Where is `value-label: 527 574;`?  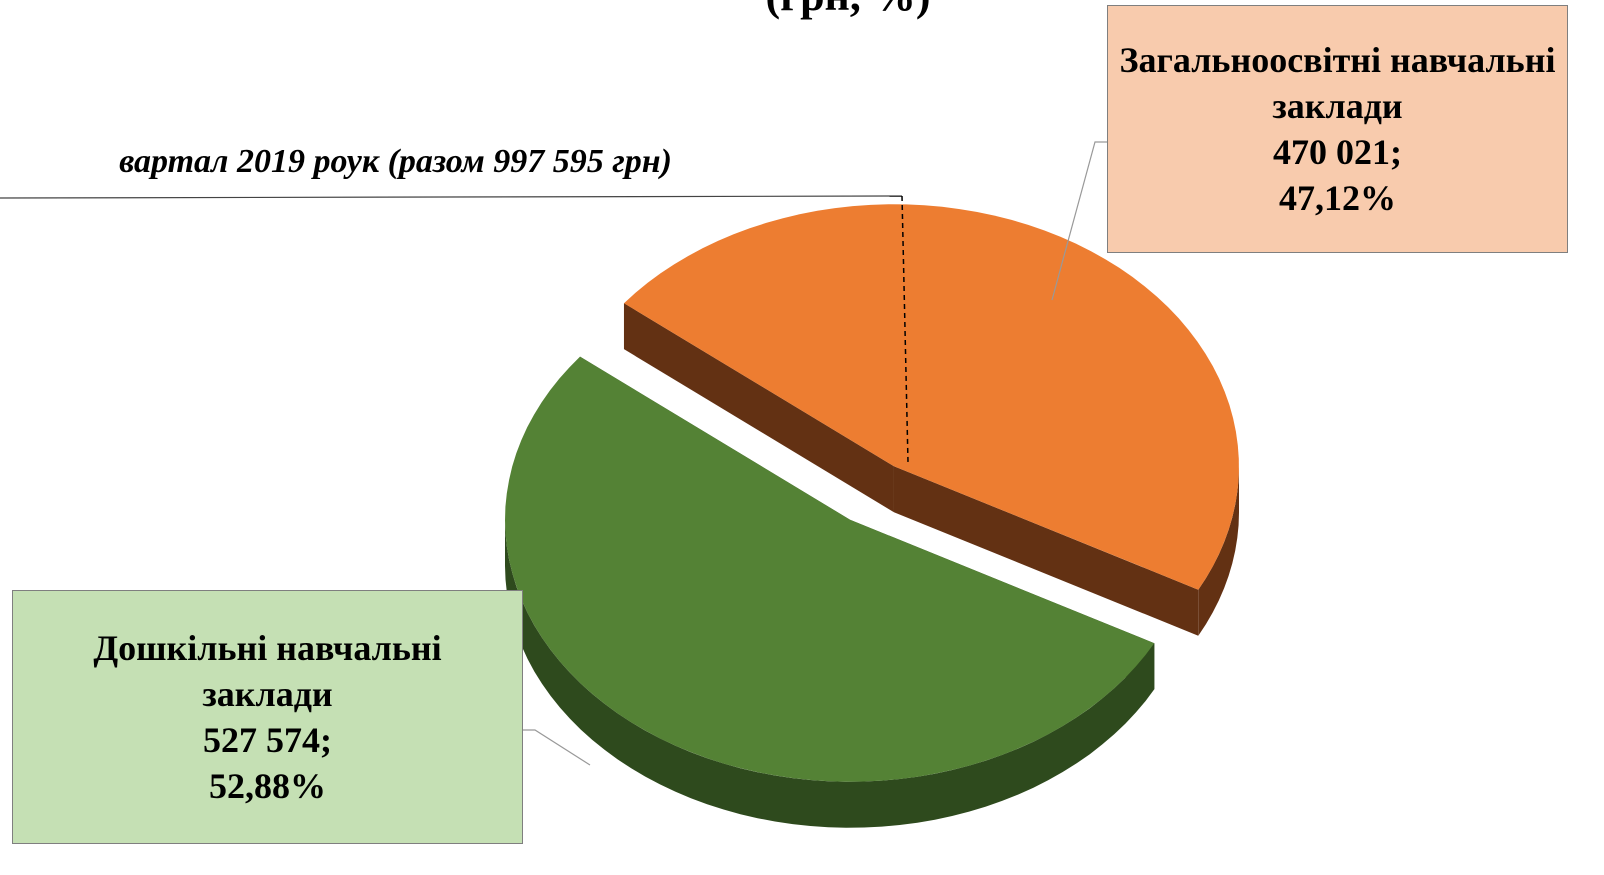
value-label: 527 574; is located at coordinates (267, 740).